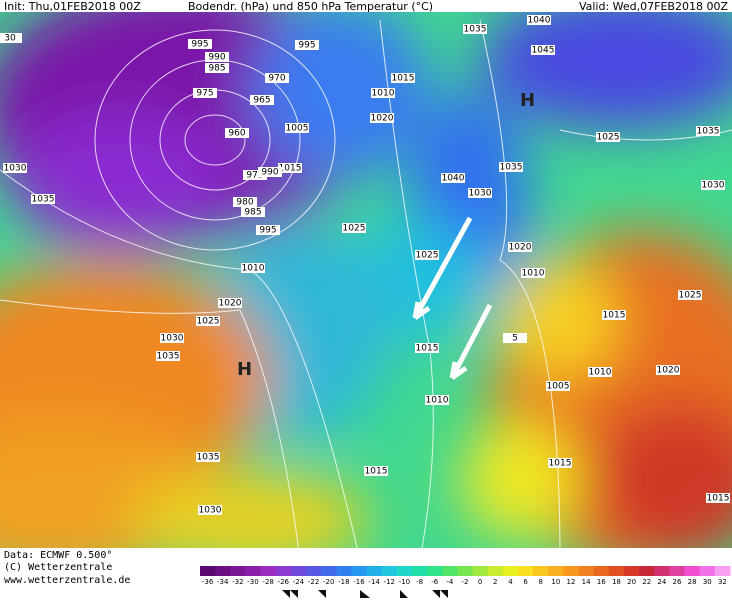  Describe the element at coordinates (601, 582) in the screenshot. I see `color-scale-label: 16` at that location.